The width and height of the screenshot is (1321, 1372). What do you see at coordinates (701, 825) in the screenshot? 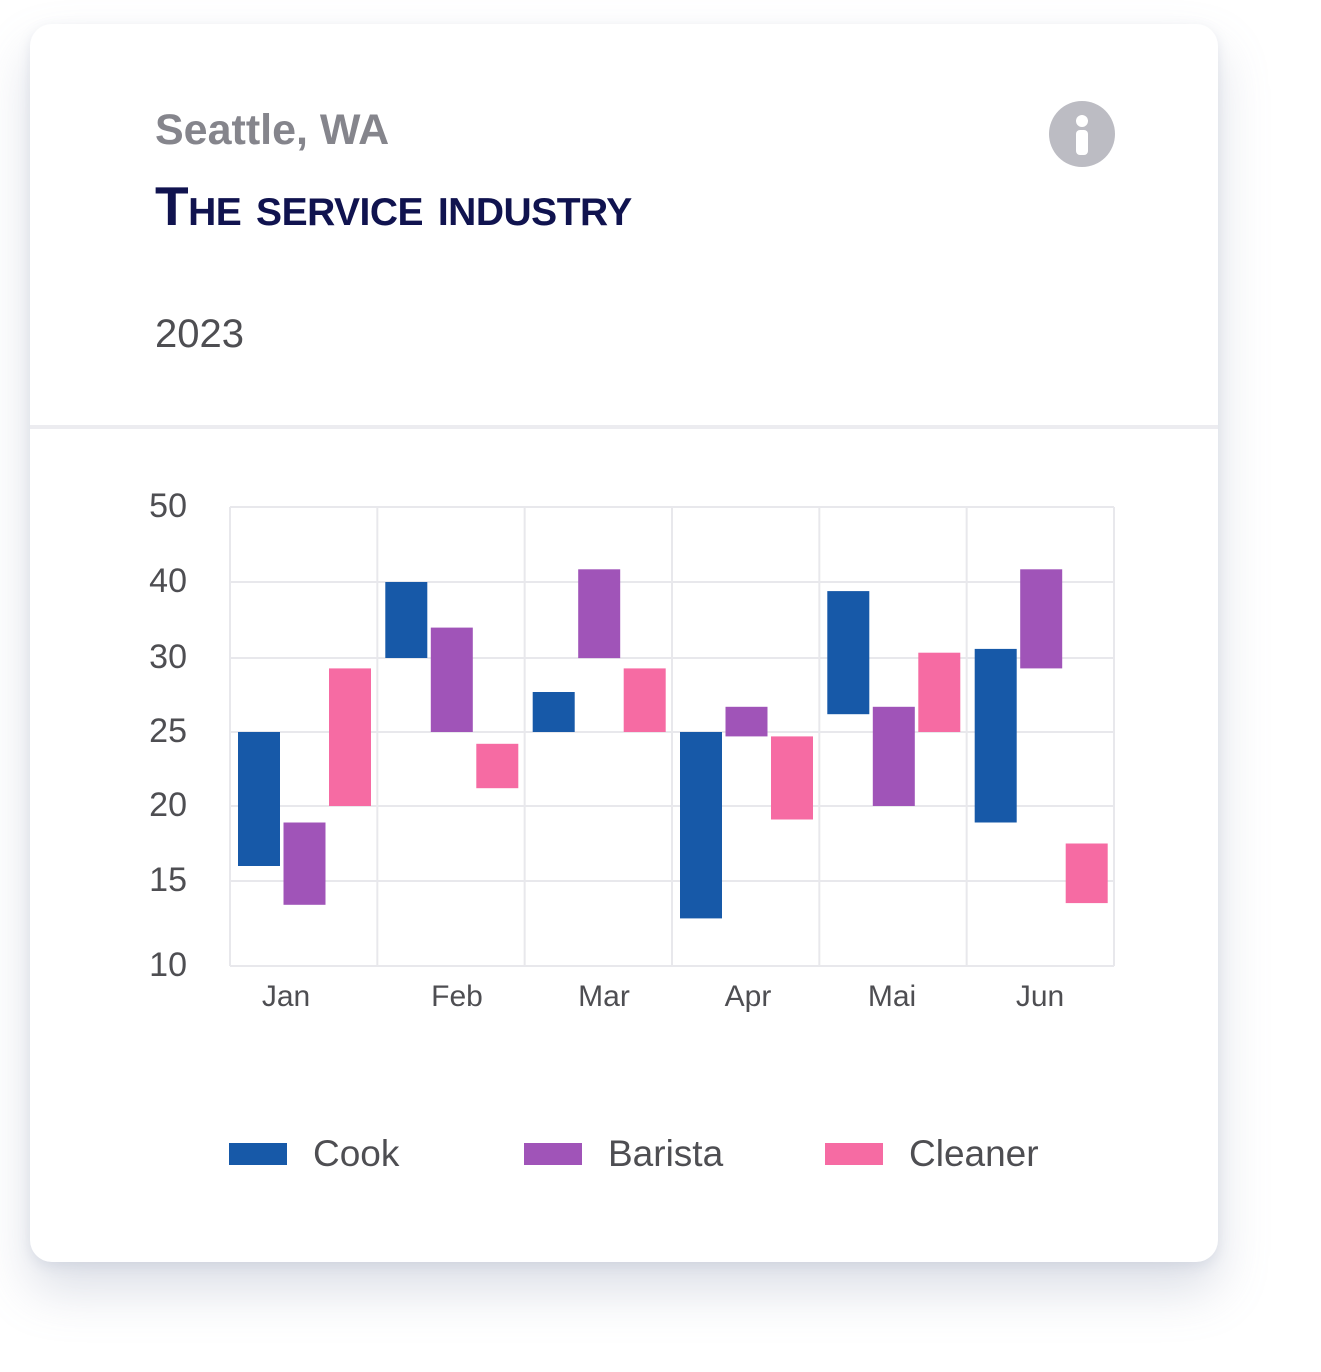
I see `bar-cook-apr` at bounding box center [701, 825].